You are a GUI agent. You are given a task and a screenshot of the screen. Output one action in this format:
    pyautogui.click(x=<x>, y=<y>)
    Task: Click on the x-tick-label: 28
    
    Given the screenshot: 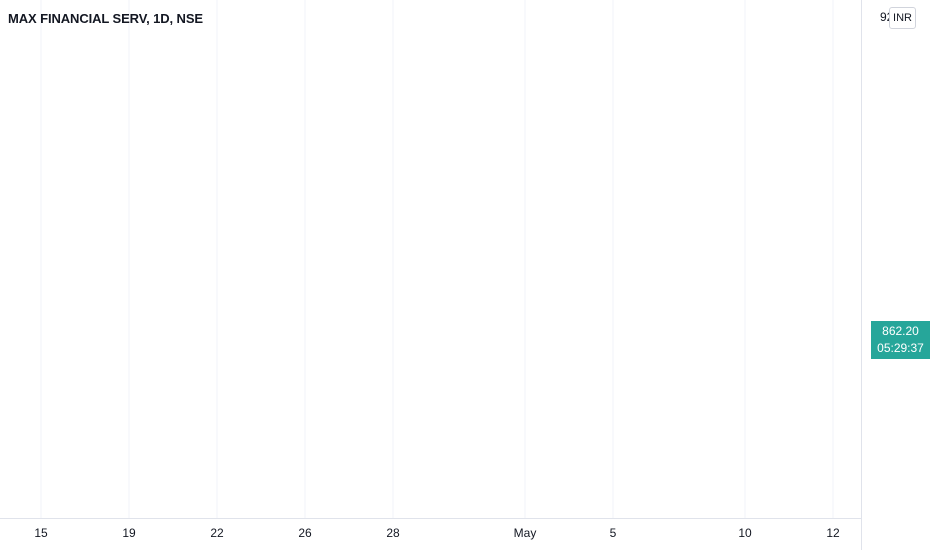 What is the action you would take?
    pyautogui.click(x=393, y=533)
    